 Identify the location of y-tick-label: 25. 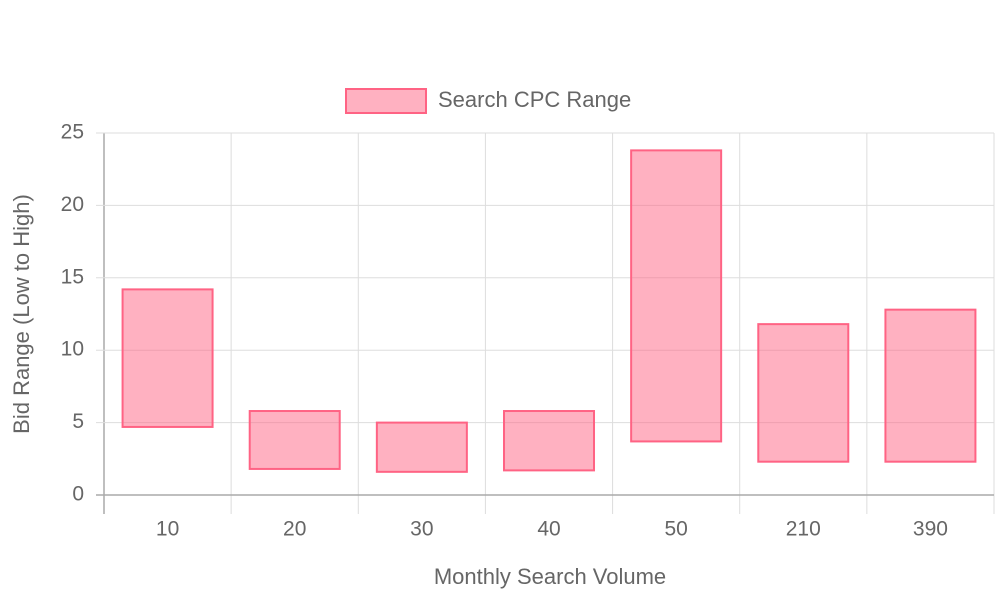
(72, 132).